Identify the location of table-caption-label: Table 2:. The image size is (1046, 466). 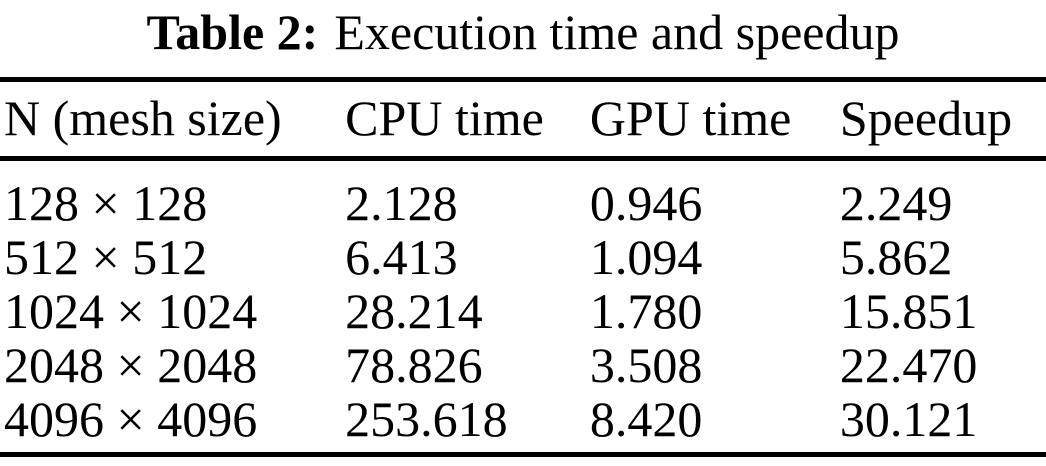
(232, 32).